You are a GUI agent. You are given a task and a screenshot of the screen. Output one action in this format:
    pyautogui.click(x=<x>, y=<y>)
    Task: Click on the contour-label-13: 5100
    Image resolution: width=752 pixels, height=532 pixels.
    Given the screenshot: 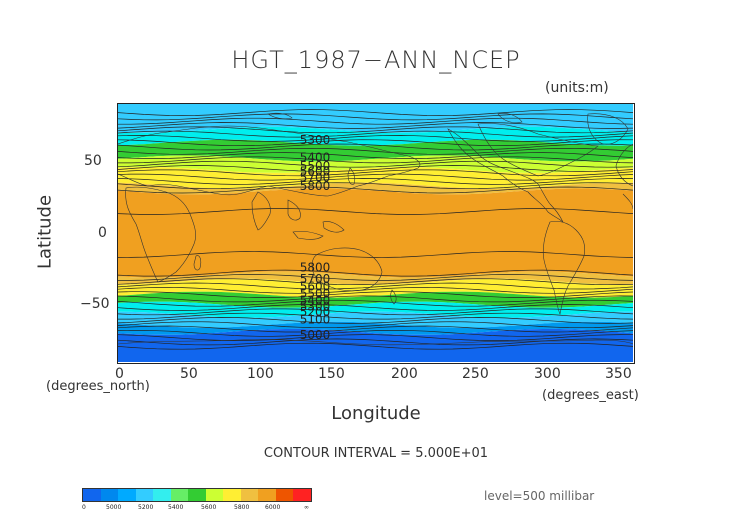 What is the action you would take?
    pyautogui.click(x=315, y=319)
    